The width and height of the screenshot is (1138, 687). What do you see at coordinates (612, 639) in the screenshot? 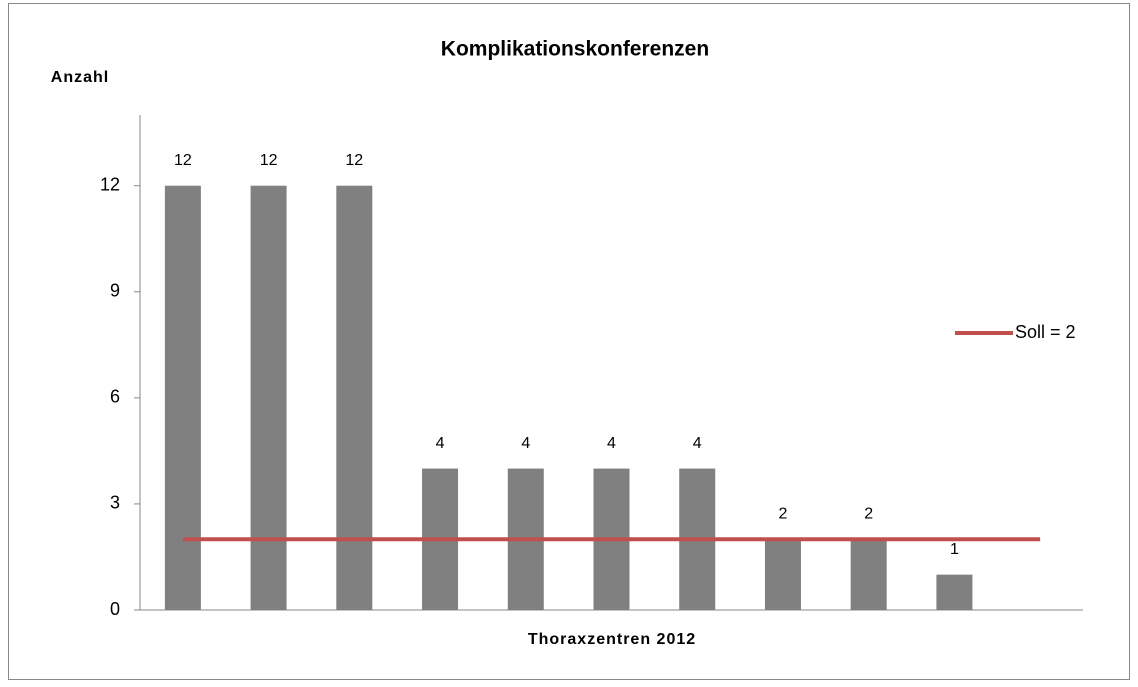
I see `x-axis-title: Thoraxzentren 2012` at bounding box center [612, 639].